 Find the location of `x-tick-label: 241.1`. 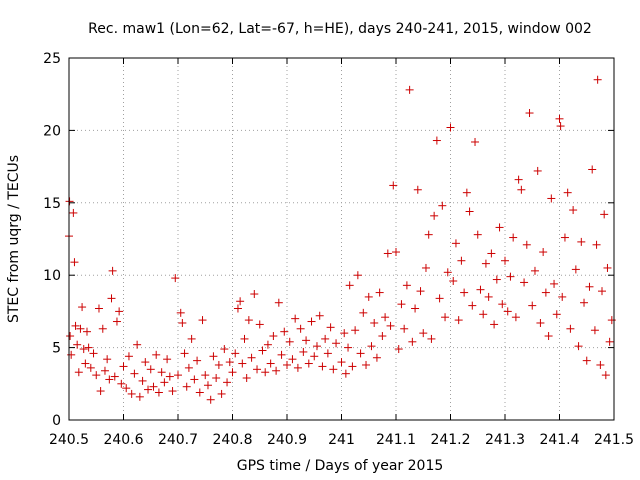

x-tick-label: 241.1 is located at coordinates (396, 440).